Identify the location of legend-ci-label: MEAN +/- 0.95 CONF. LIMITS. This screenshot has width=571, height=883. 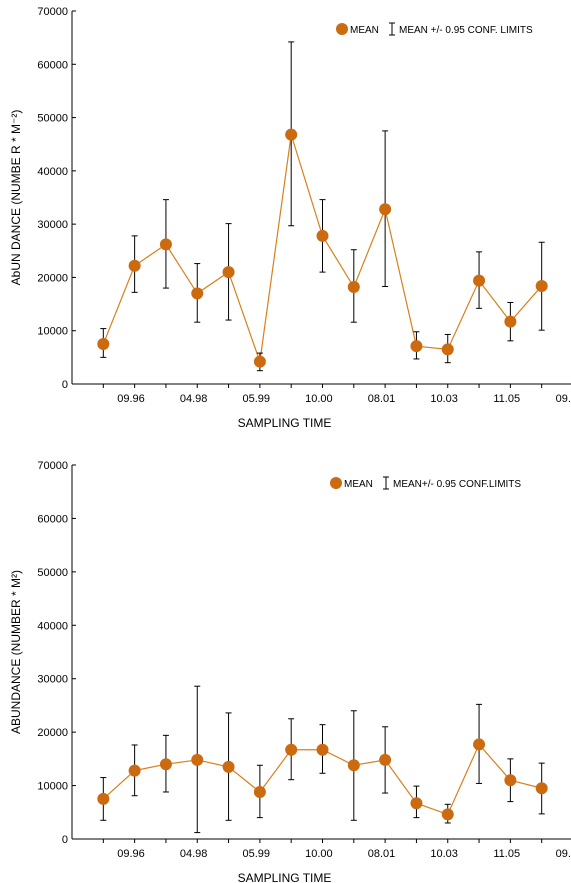
(466, 30).